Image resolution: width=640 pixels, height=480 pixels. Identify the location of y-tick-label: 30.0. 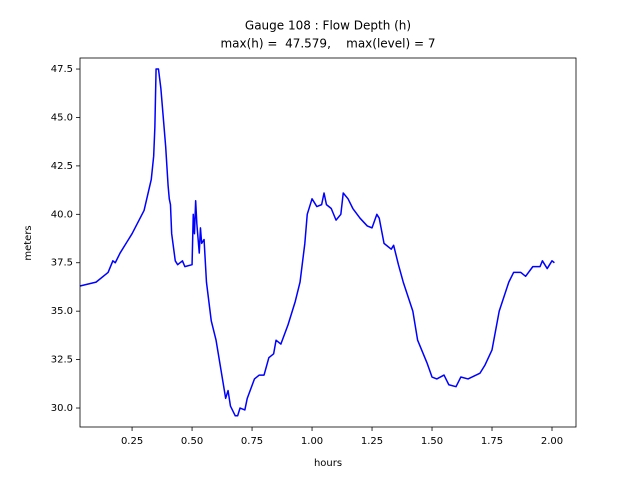
(62, 408).